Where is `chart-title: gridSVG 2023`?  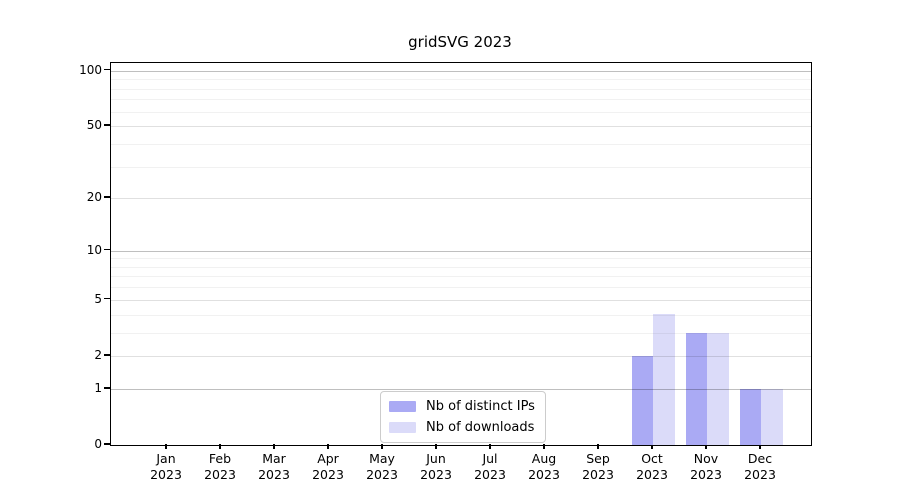
chart-title: gridSVG 2023 is located at coordinates (460, 42).